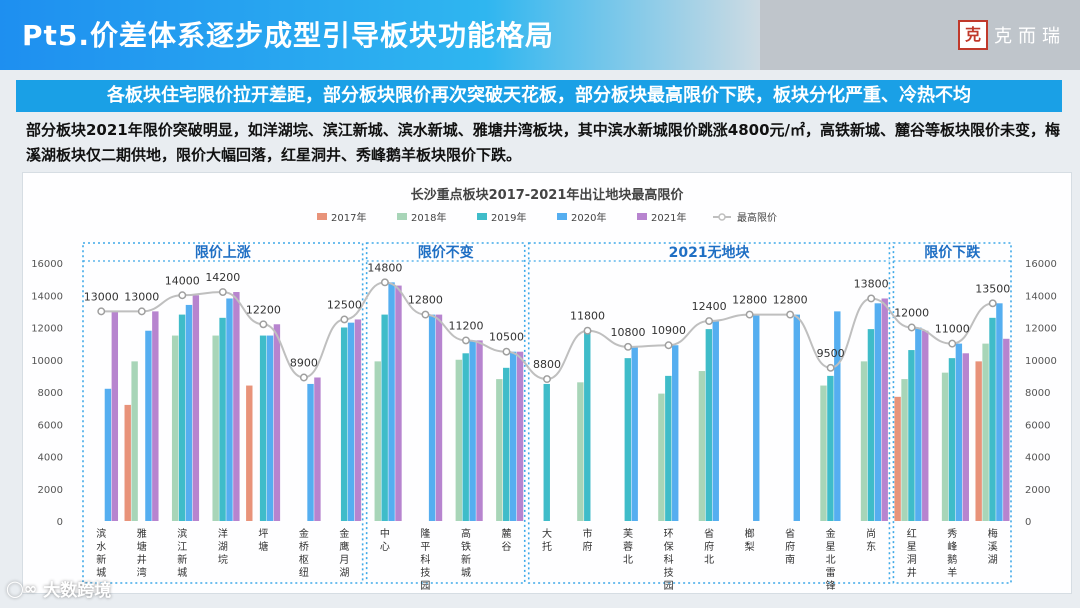 The image size is (1080, 608). Describe the element at coordinates (142, 533) in the screenshot. I see `category-label-2-char-1: 雅` at that location.